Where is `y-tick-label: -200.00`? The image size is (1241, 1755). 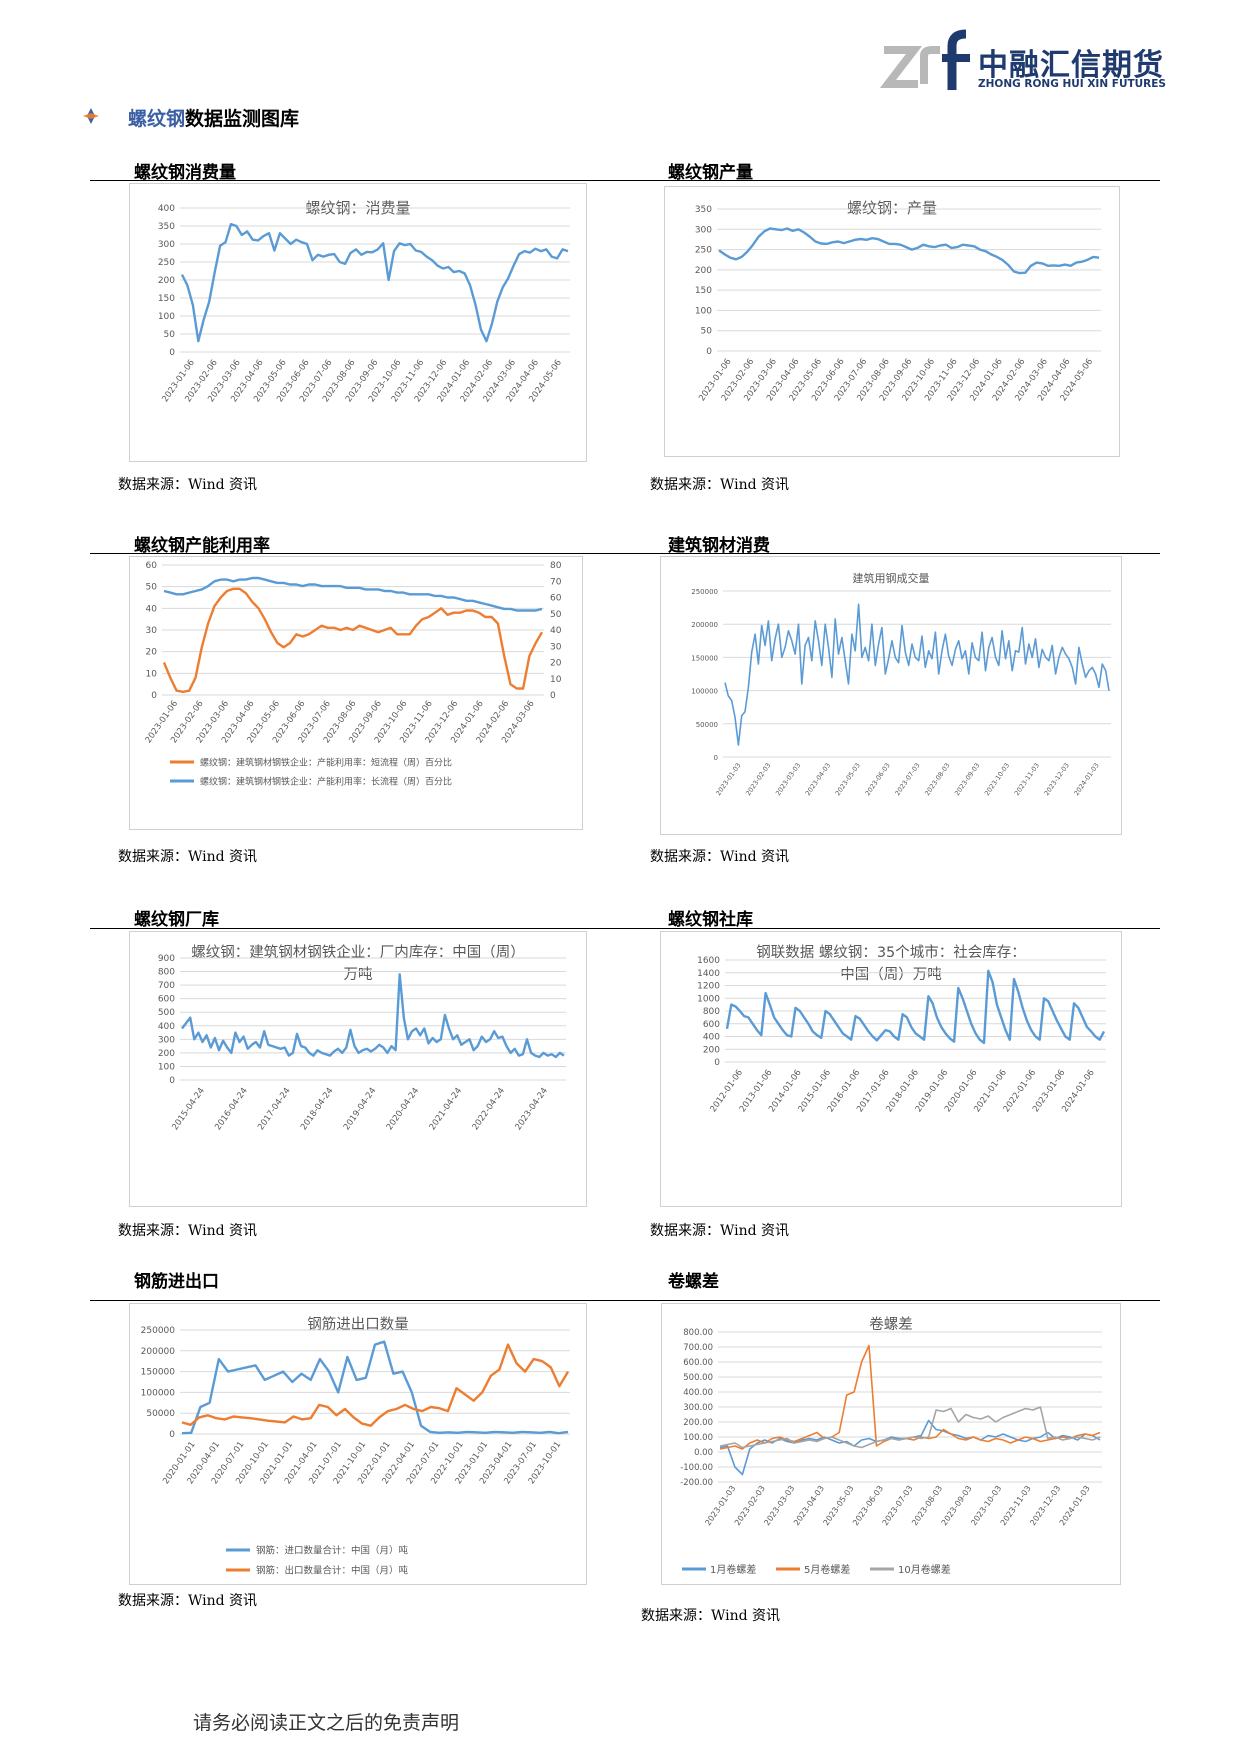 y-tick-label: -200.00 is located at coordinates (696, 1483).